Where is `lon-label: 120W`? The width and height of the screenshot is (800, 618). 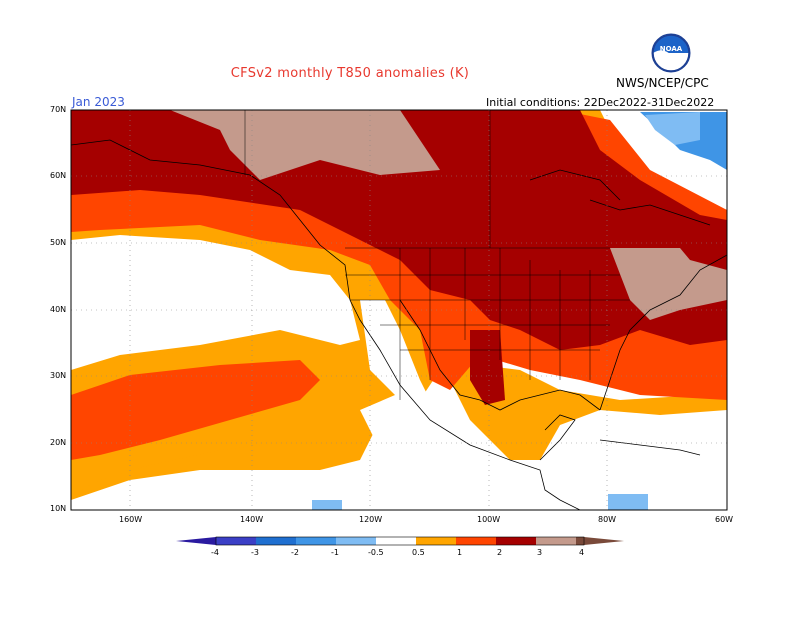 lon-label: 120W is located at coordinates (371, 519).